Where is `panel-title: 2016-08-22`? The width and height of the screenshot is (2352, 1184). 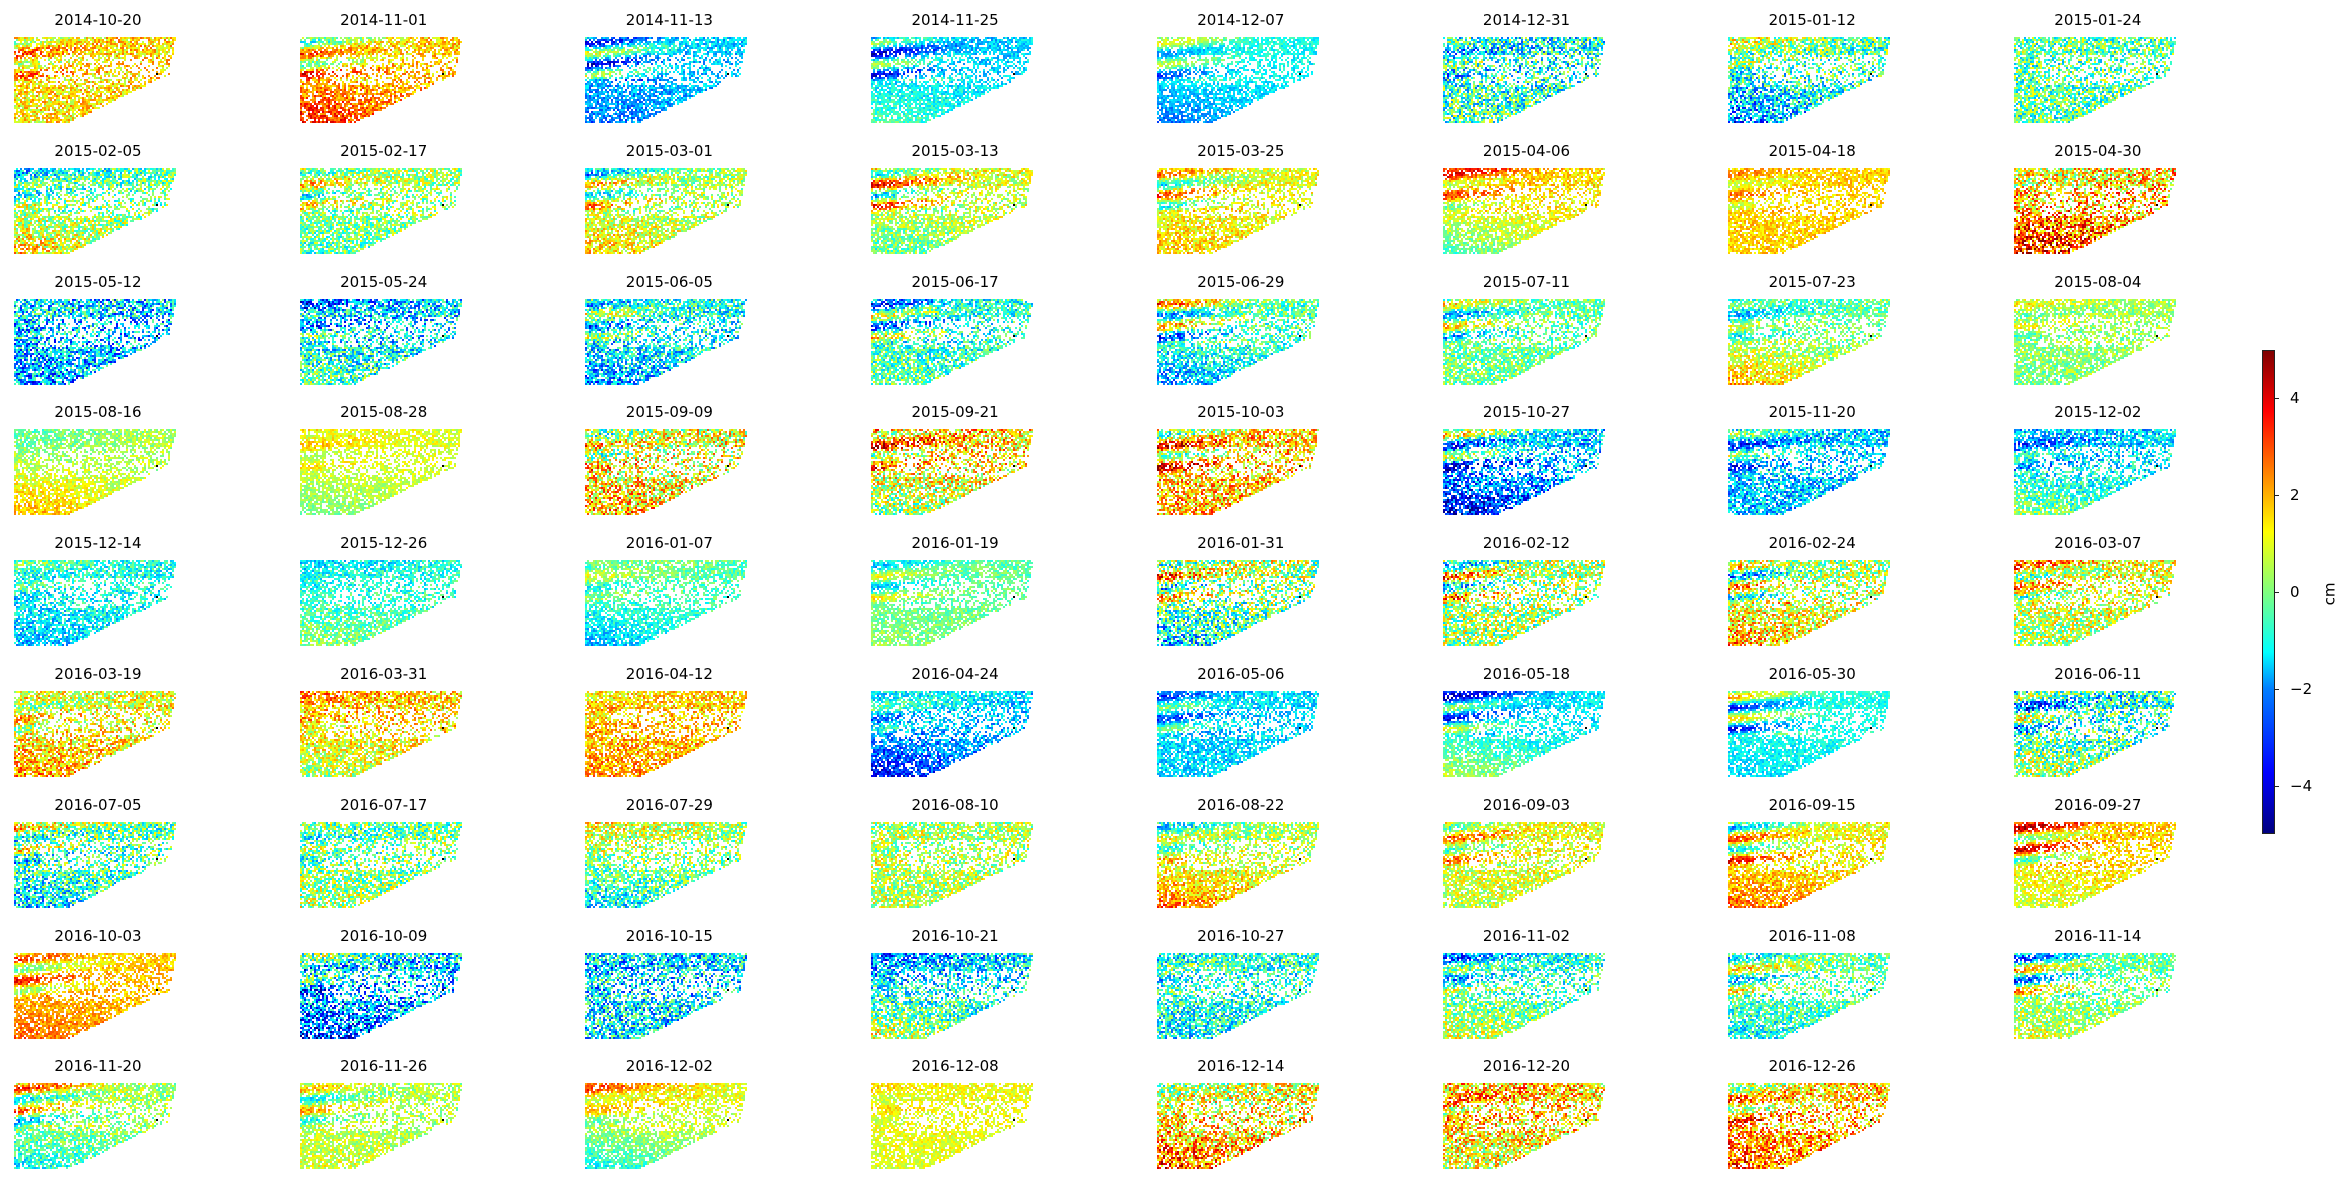
panel-title: 2016-08-22 is located at coordinates (1241, 804).